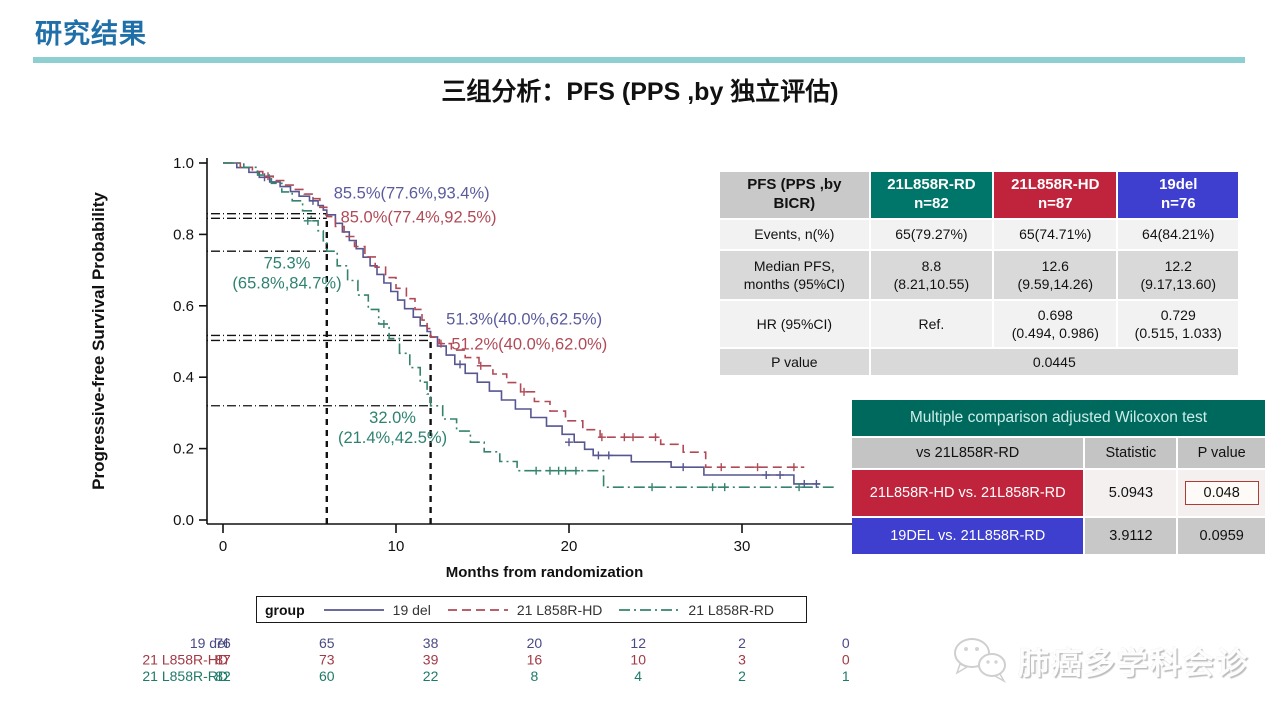  I want to click on comparison-label: 19DEL vs. 21L858R-RD, so click(968, 536).